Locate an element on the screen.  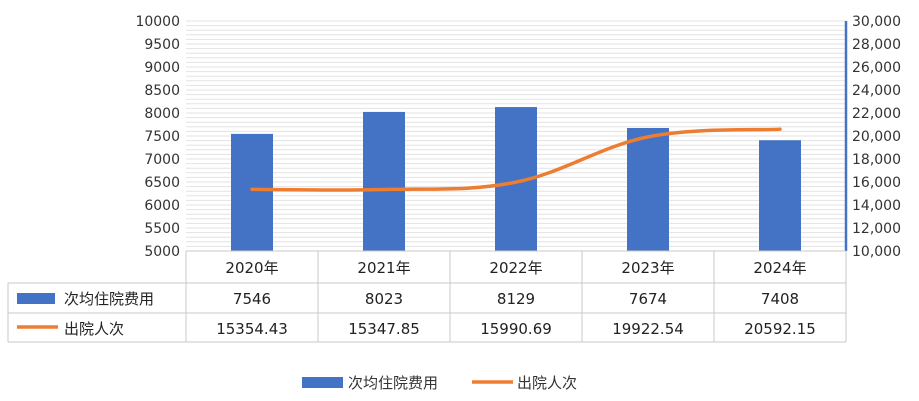
left-tick-label: 7500 is located at coordinates (162, 137).